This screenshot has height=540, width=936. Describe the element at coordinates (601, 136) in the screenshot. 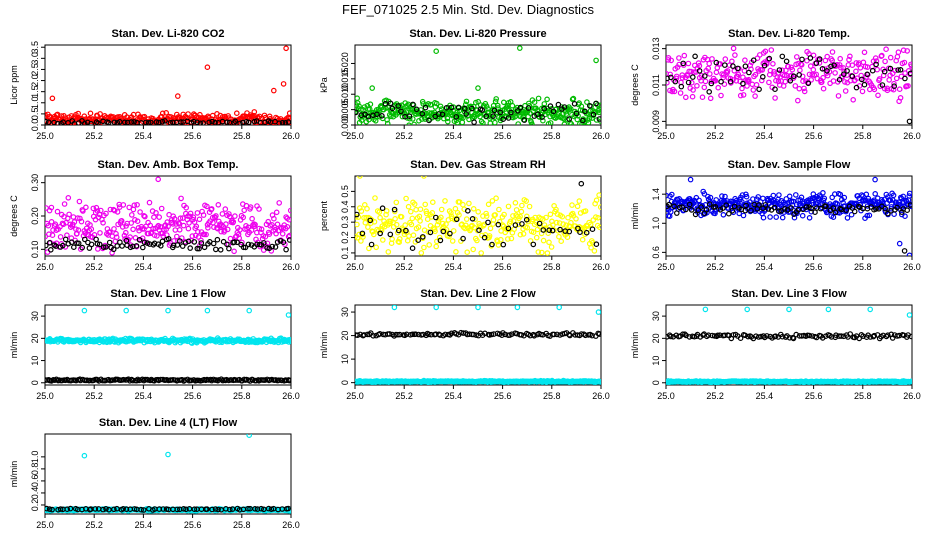

I see `x-tick-label: 26.0` at that location.